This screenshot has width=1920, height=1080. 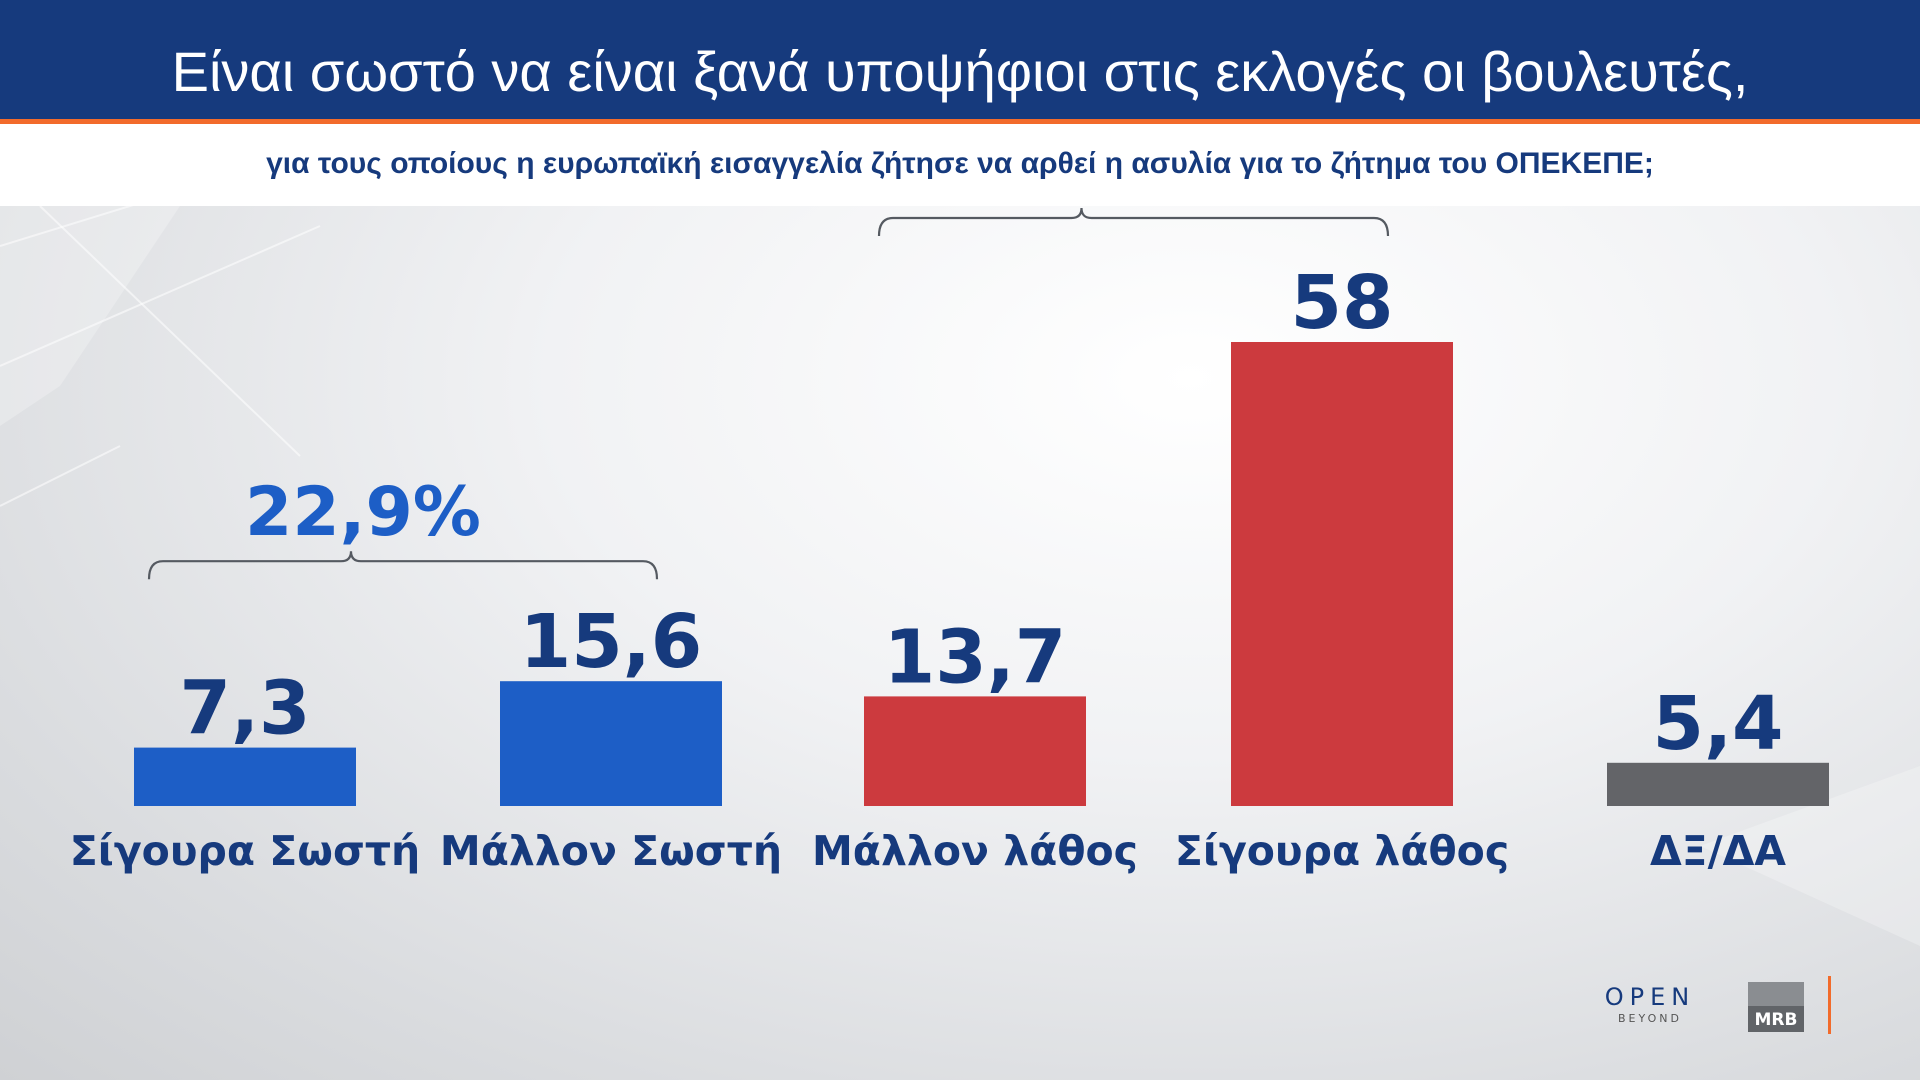 What do you see at coordinates (1829, 1005) in the screenshot?
I see `logo-divider` at bounding box center [1829, 1005].